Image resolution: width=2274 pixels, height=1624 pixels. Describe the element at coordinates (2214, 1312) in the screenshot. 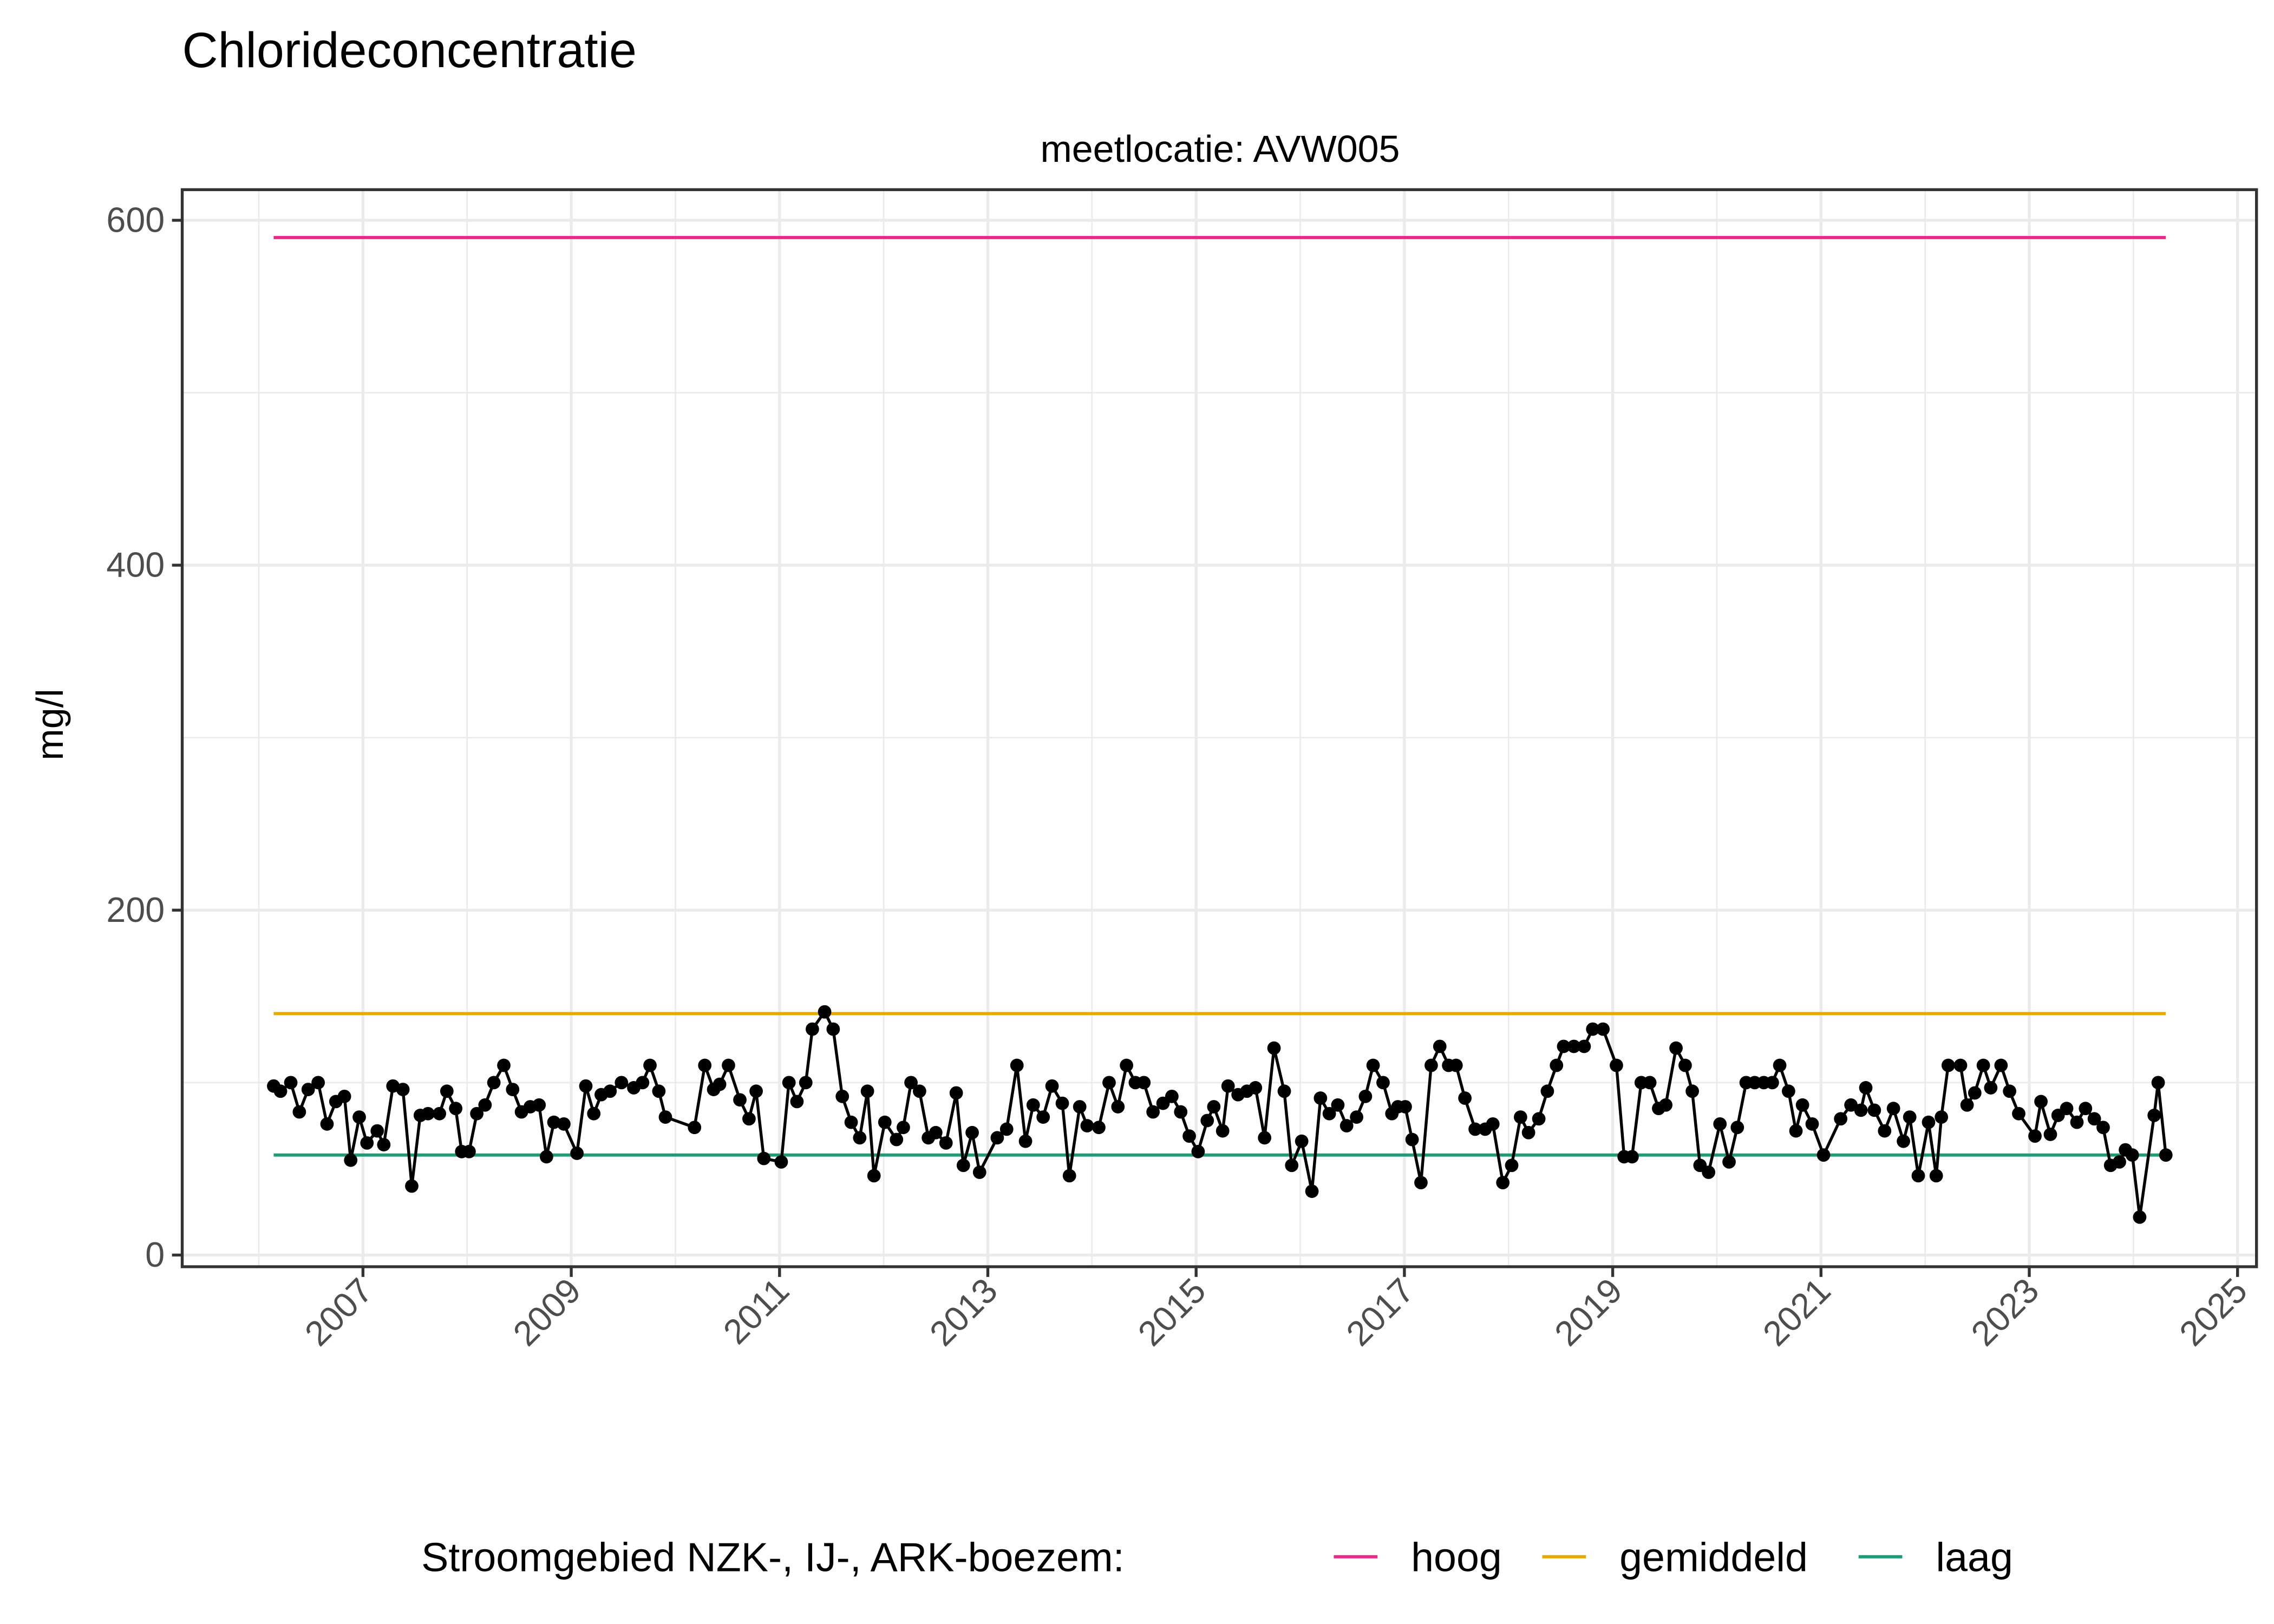

I see `x-tick-label: 2025` at that location.